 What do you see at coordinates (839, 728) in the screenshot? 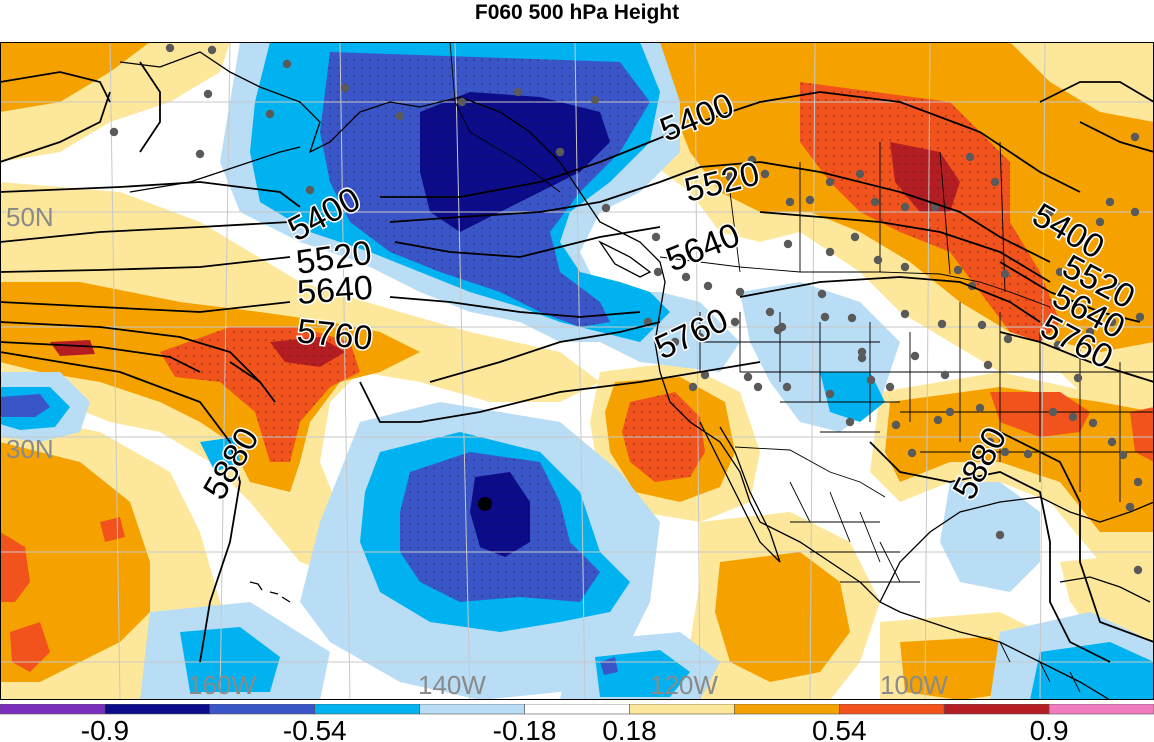
I see `colorbar-tick-label: 0.54` at bounding box center [839, 728].